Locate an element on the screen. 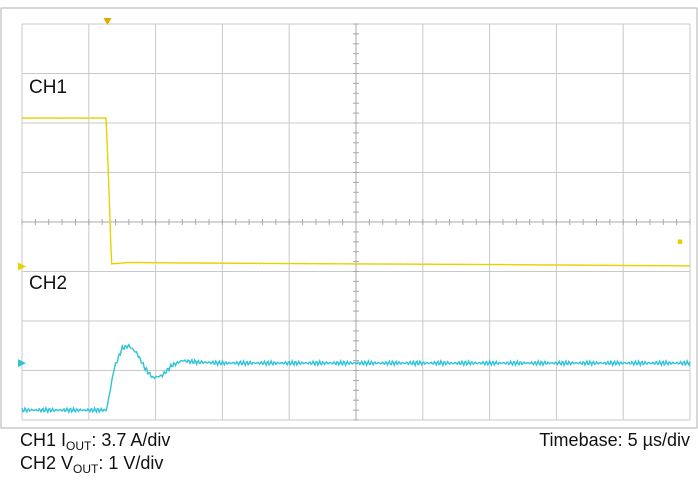  ch1-ground-marker is located at coordinates (22, 266).